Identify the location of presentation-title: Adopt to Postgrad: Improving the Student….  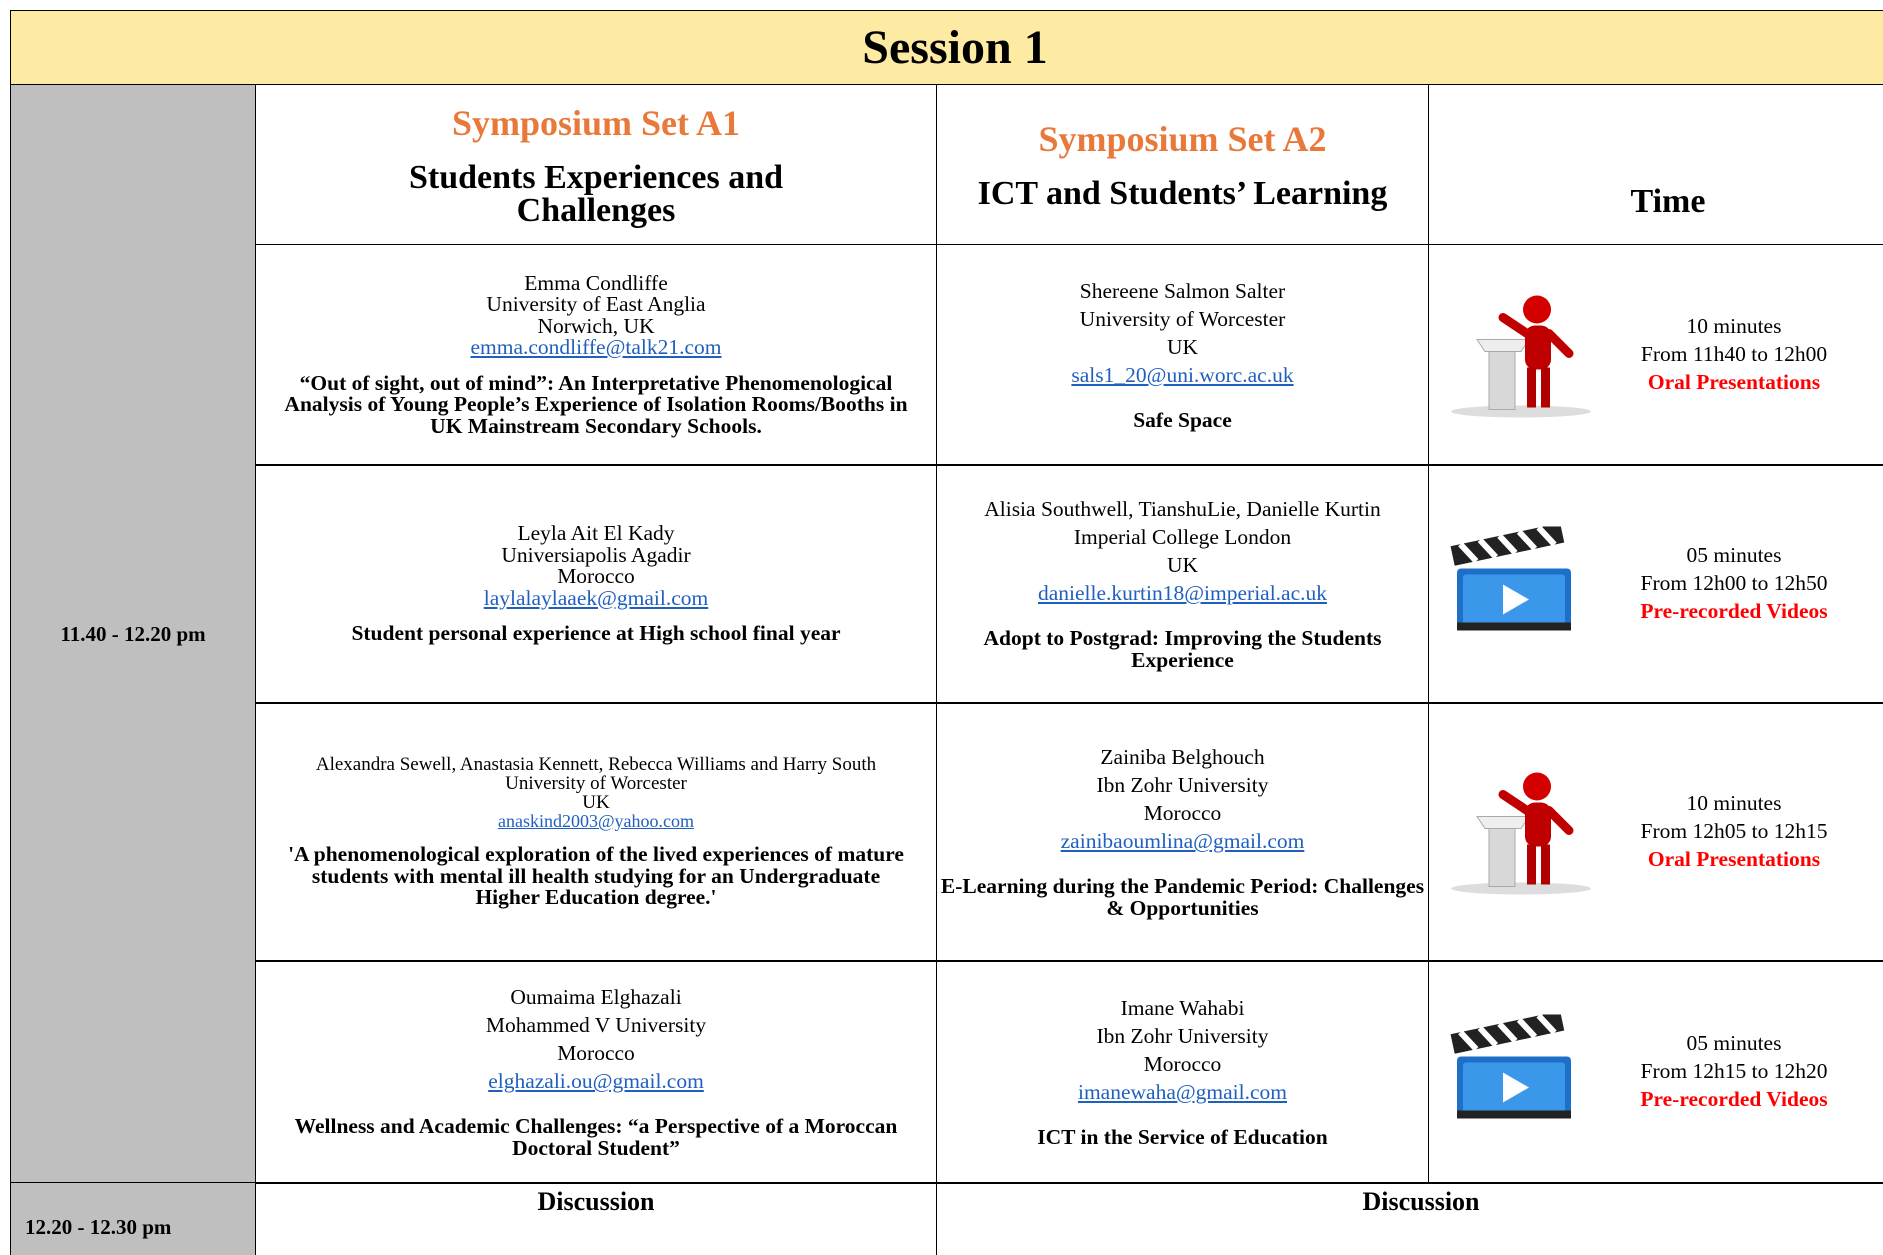
(1182, 649).